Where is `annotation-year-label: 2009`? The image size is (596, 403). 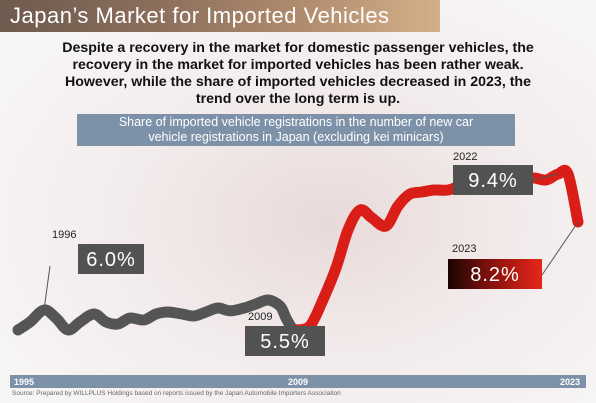 annotation-year-label: 2009 is located at coordinates (260, 317).